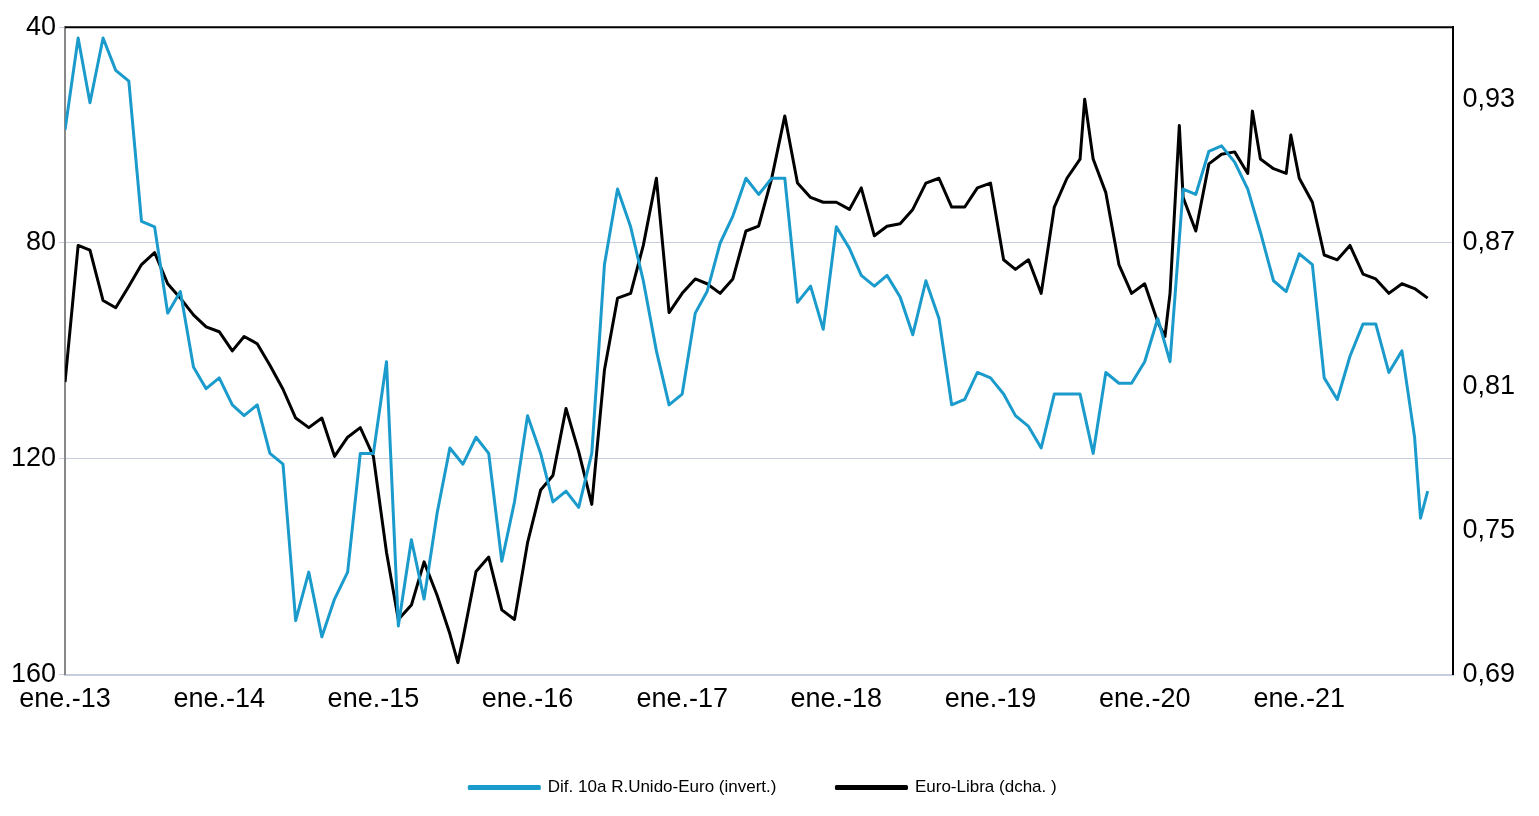  I want to click on y2-tick-label: 0,75, so click(1489, 529).